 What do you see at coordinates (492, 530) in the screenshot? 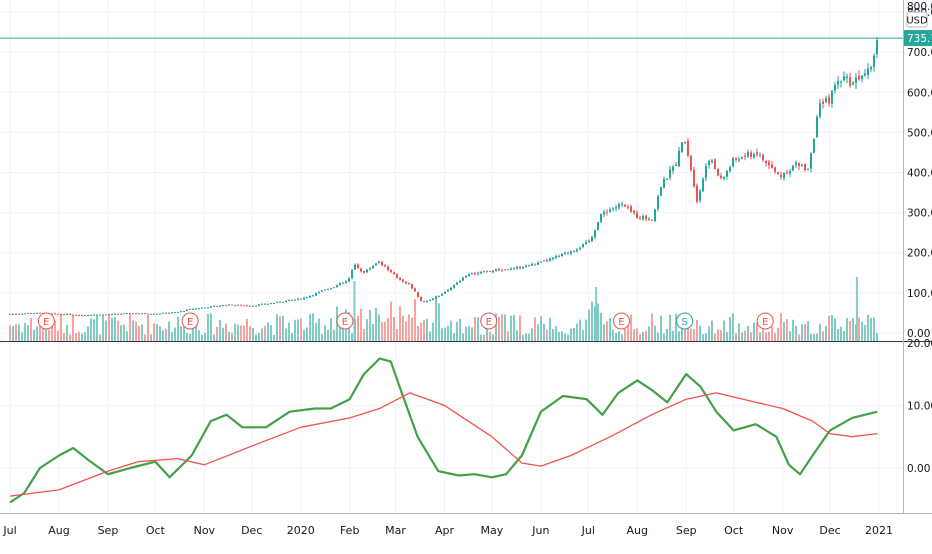
I see `time-tick-label: May` at bounding box center [492, 530].